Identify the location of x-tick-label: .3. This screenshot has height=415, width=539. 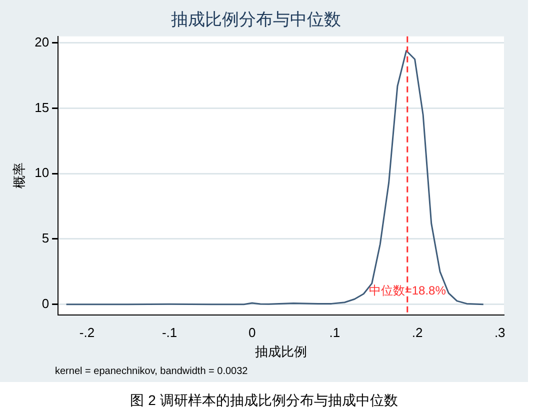
(500, 332).